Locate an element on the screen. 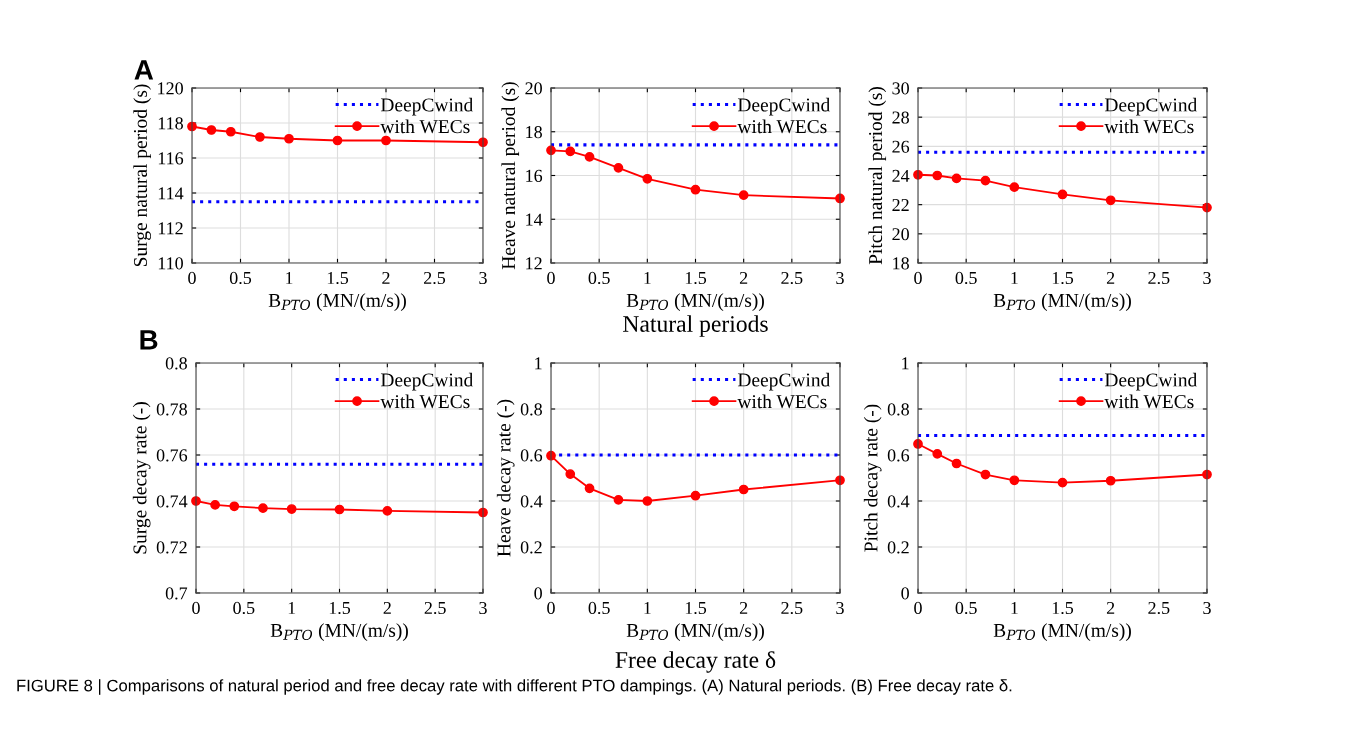 Image resolution: width=1356 pixels, height=742 pixels. y-axis-title: Heave decay rate (-) is located at coordinates (505, 478).